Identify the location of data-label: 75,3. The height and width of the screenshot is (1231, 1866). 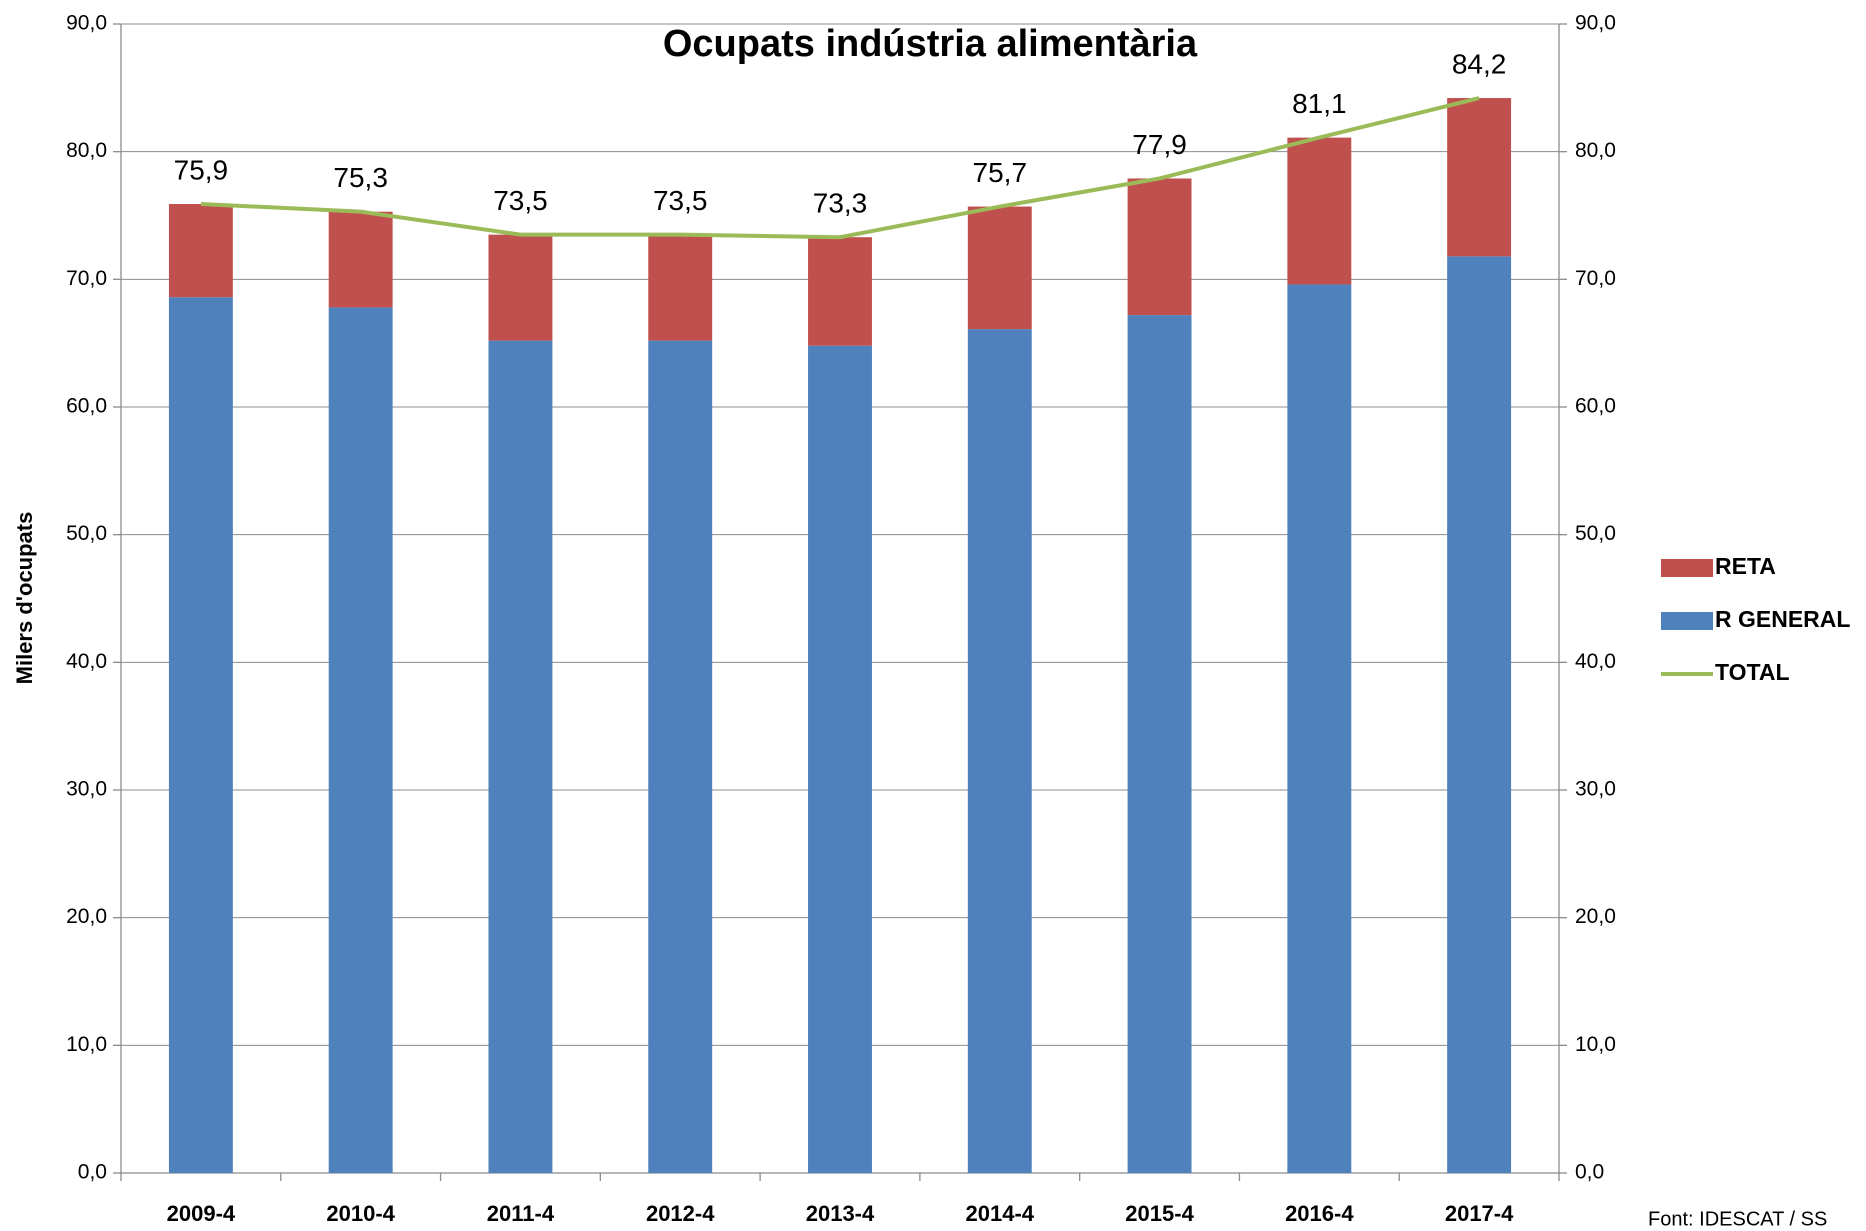
(360, 177).